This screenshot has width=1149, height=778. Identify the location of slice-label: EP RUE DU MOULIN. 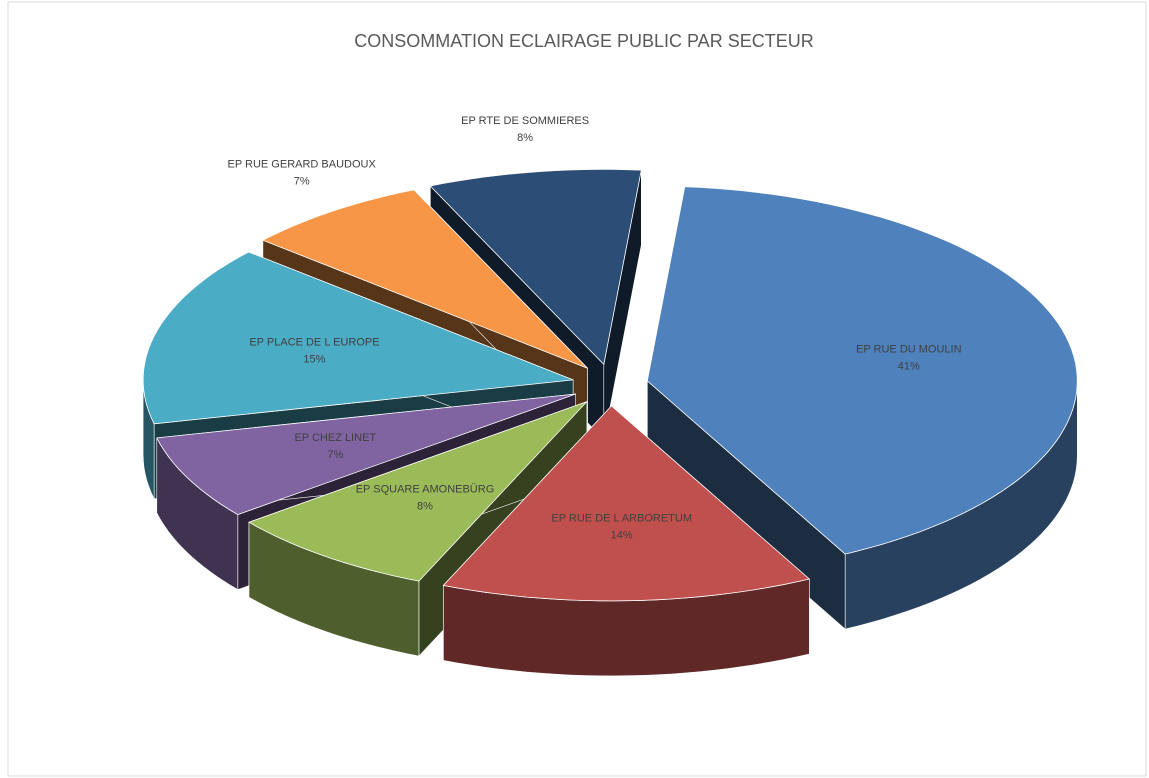
(909, 349).